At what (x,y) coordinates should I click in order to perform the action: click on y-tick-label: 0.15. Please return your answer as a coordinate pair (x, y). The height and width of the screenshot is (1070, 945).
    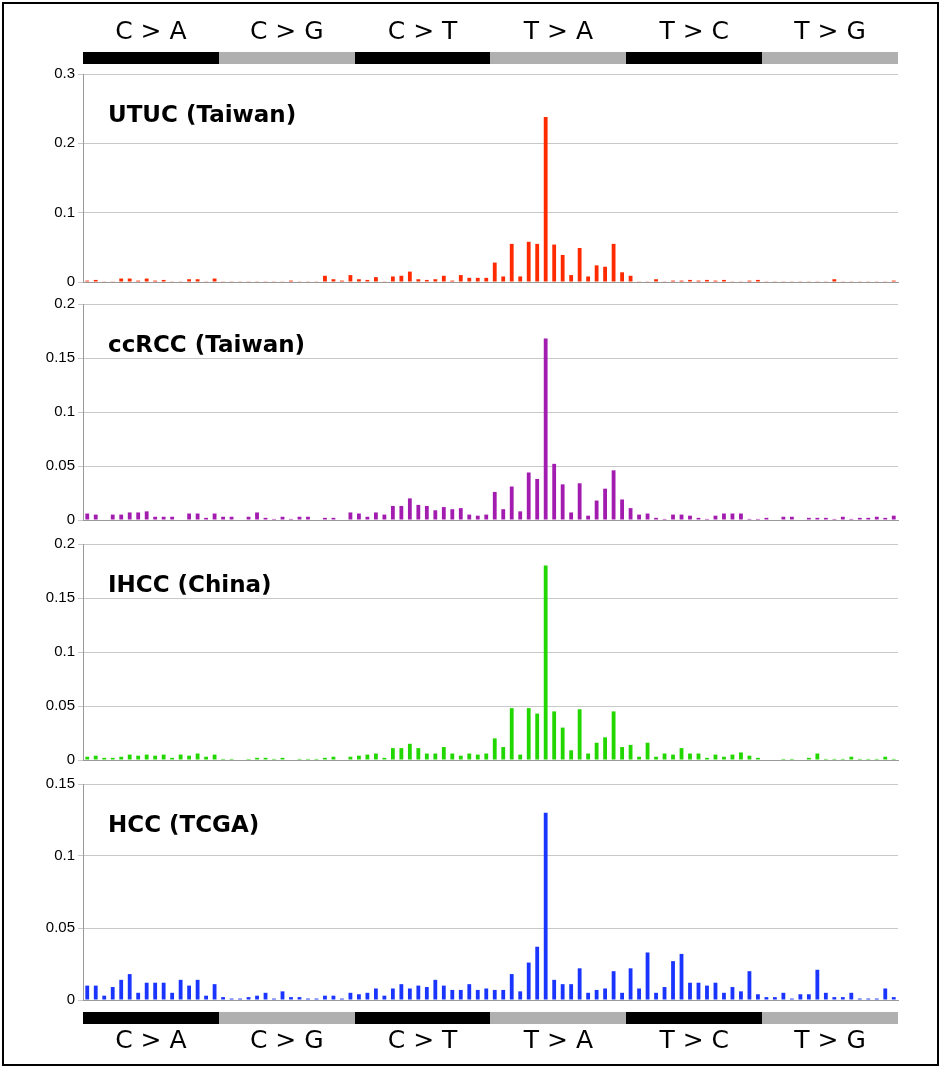
    Looking at the image, I should click on (60, 783).